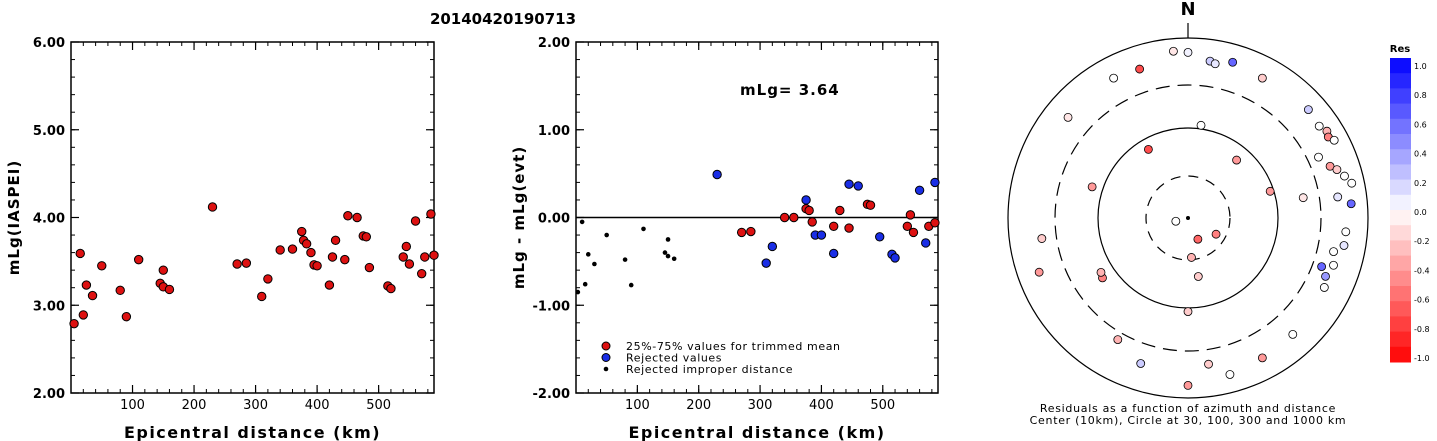 The height and width of the screenshot is (441, 1437). Describe the element at coordinates (519, 217) in the screenshot. I see `y-axis-label: mLg - mLg(evt)` at that location.